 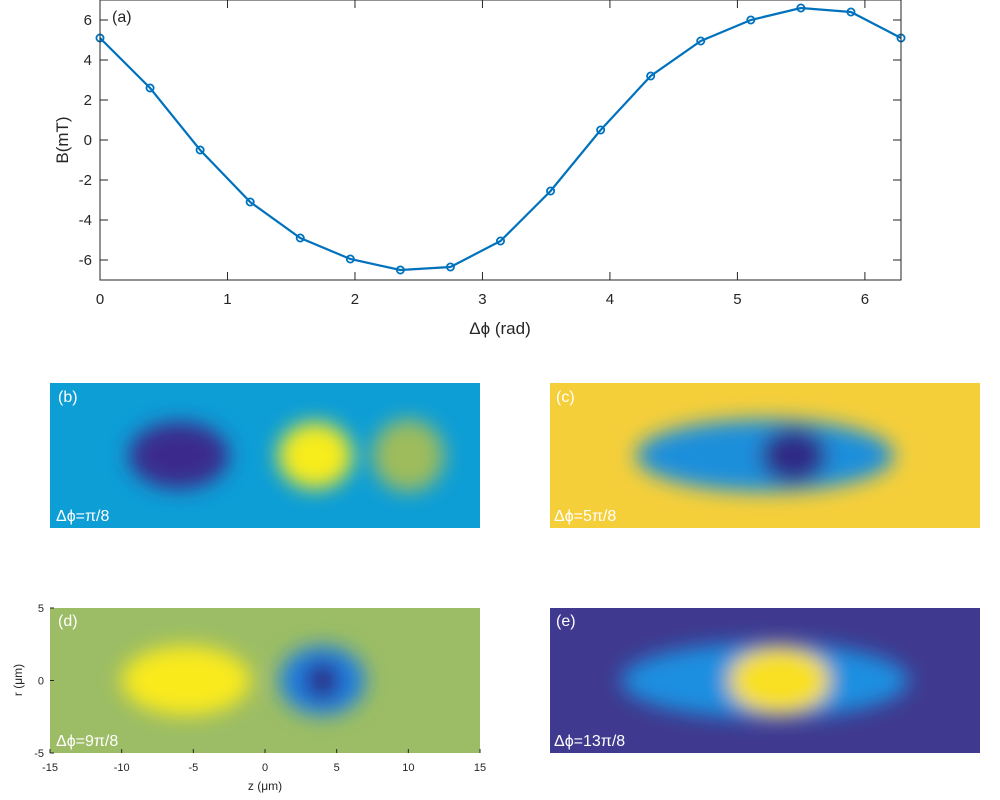 What do you see at coordinates (265, 455) in the screenshot?
I see `heatmap-panel-b` at bounding box center [265, 455].